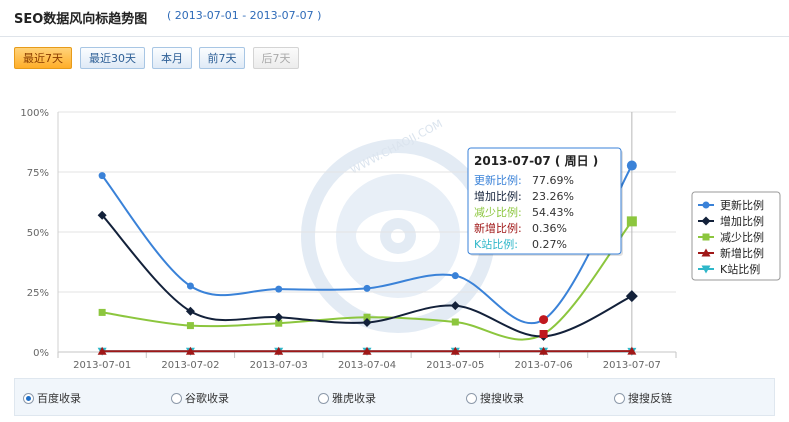  Describe the element at coordinates (740, 269) in the screenshot. I see `legend-label: K站比例` at that location.